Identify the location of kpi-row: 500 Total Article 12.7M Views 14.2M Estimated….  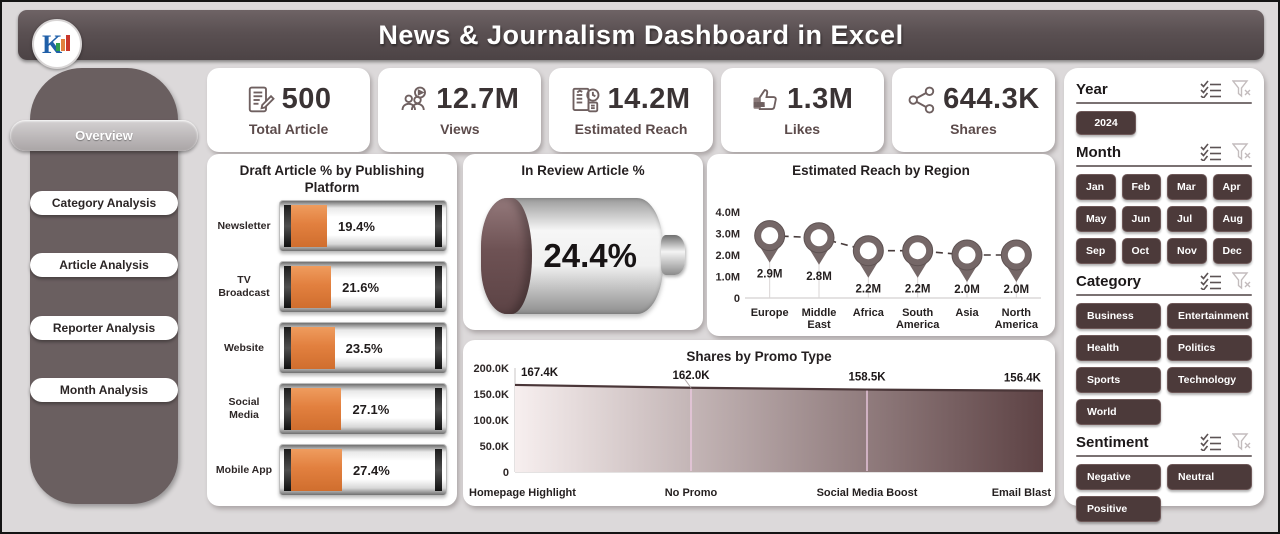
(631, 110).